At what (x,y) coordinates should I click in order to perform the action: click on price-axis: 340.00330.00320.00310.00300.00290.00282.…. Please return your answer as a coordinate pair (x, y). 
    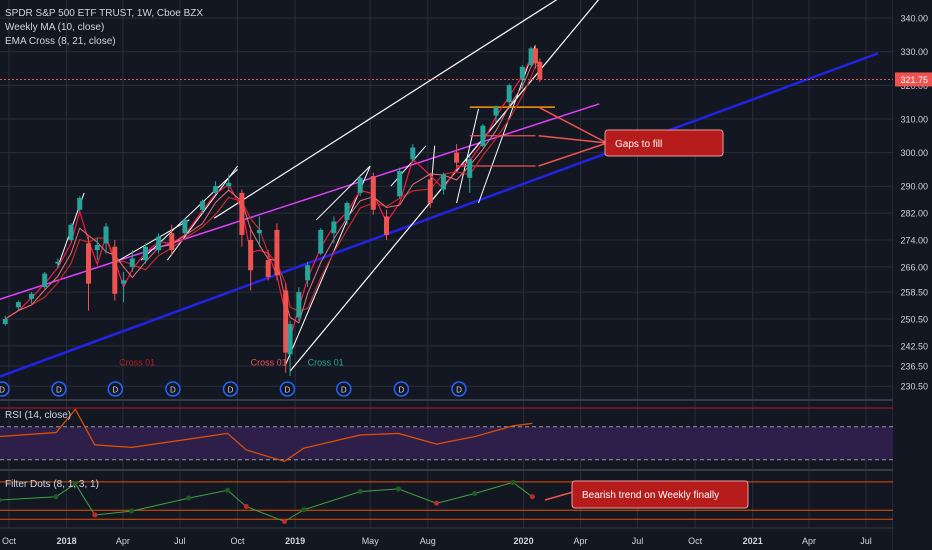
    Looking at the image, I should click on (912, 275).